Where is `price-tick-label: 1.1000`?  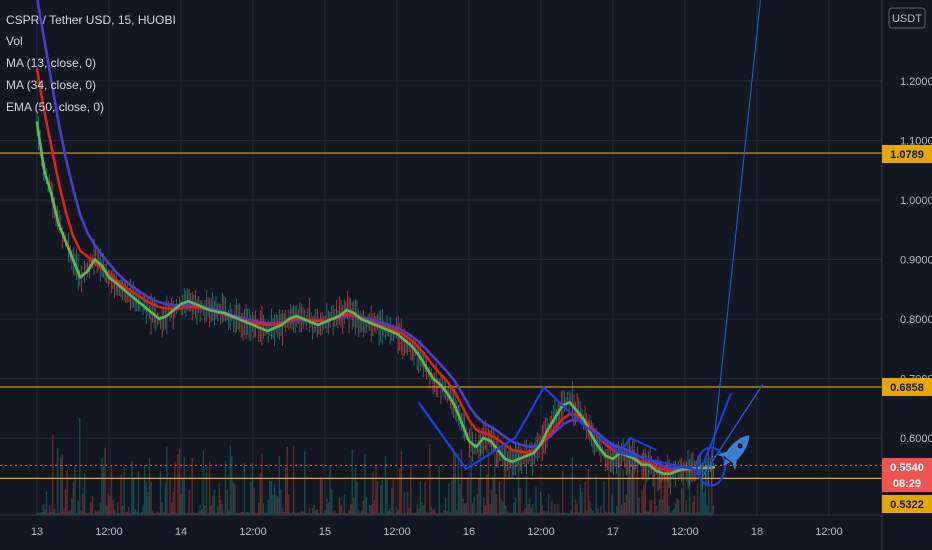 price-tick-label: 1.1000 is located at coordinates (916, 142).